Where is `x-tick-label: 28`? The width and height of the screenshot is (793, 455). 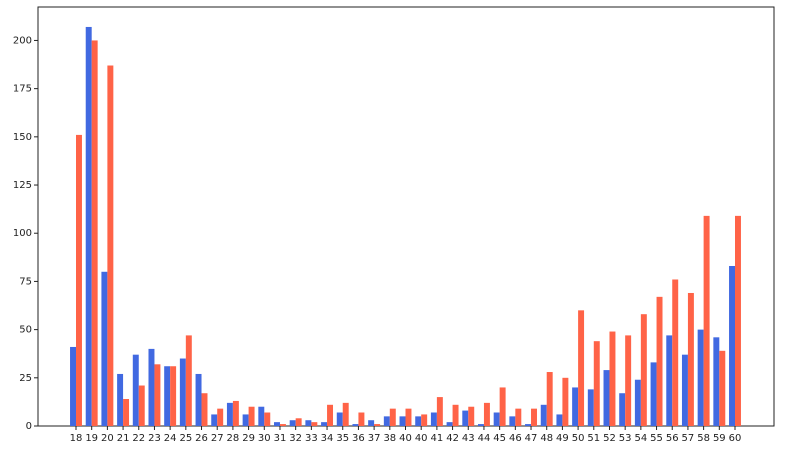 x-tick-label: 28 is located at coordinates (233, 438).